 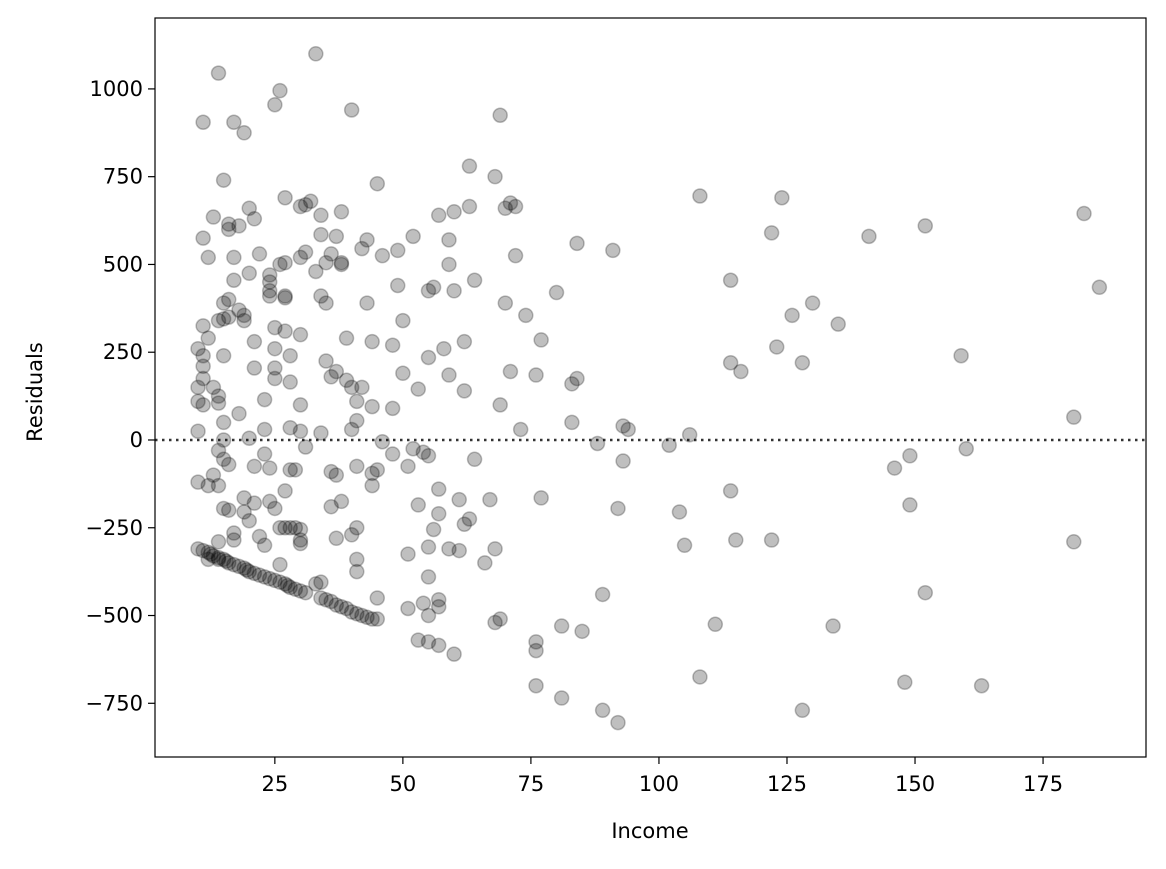 What do you see at coordinates (123, 352) in the screenshot?
I see `y-tick-label: 250` at bounding box center [123, 352].